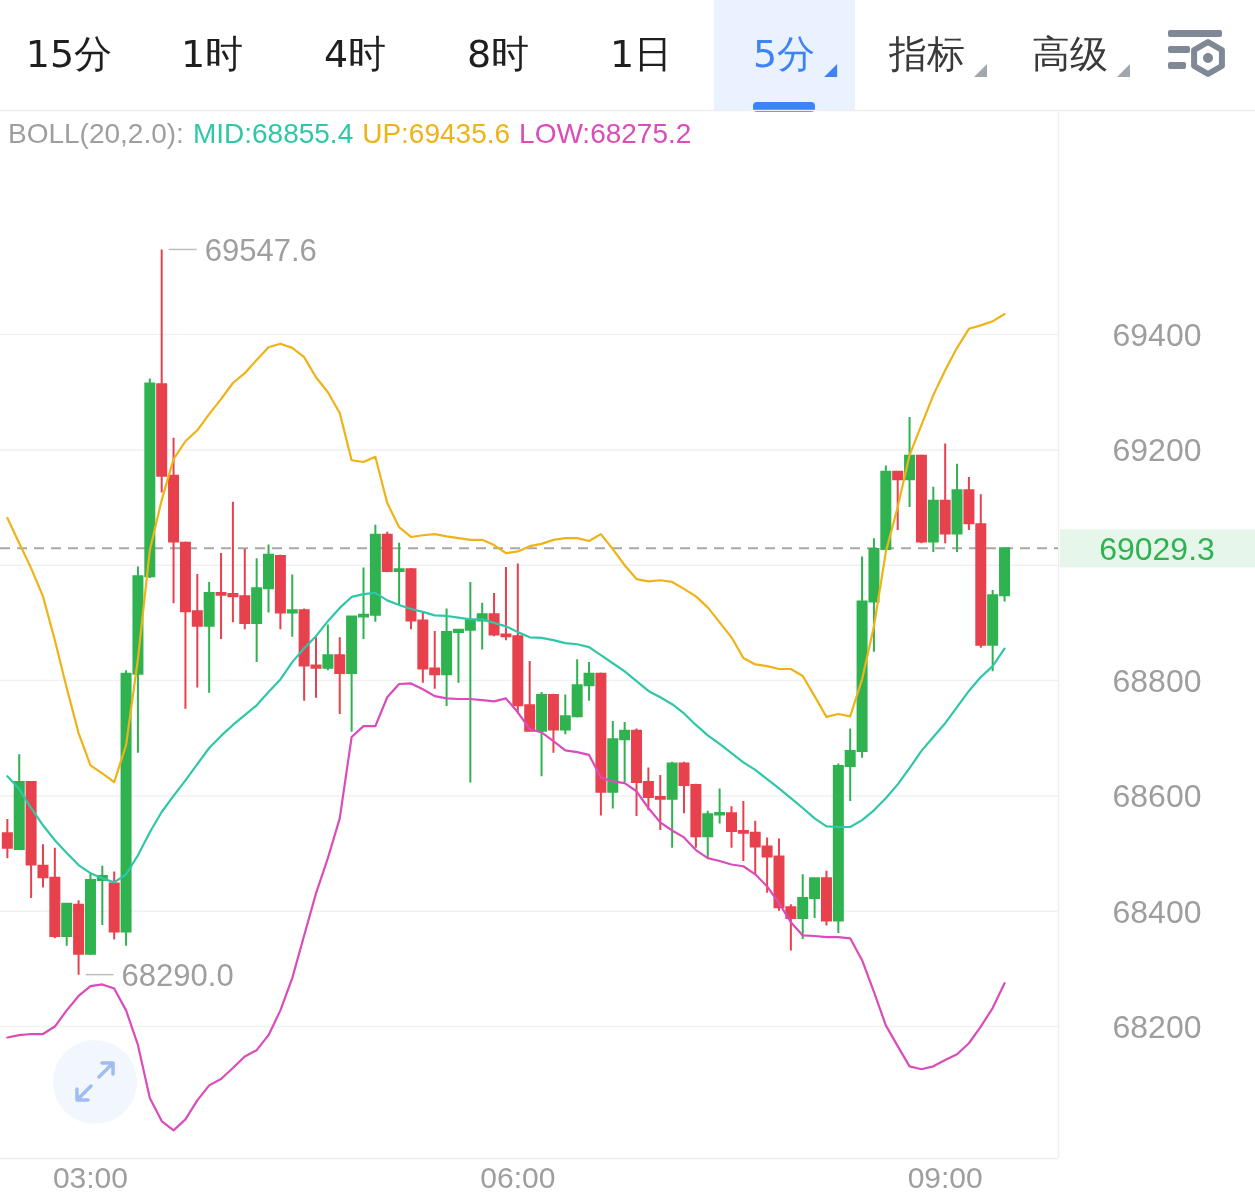  Describe the element at coordinates (945, 1177) in the screenshot. I see `x-tick-label: 09:00` at that location.